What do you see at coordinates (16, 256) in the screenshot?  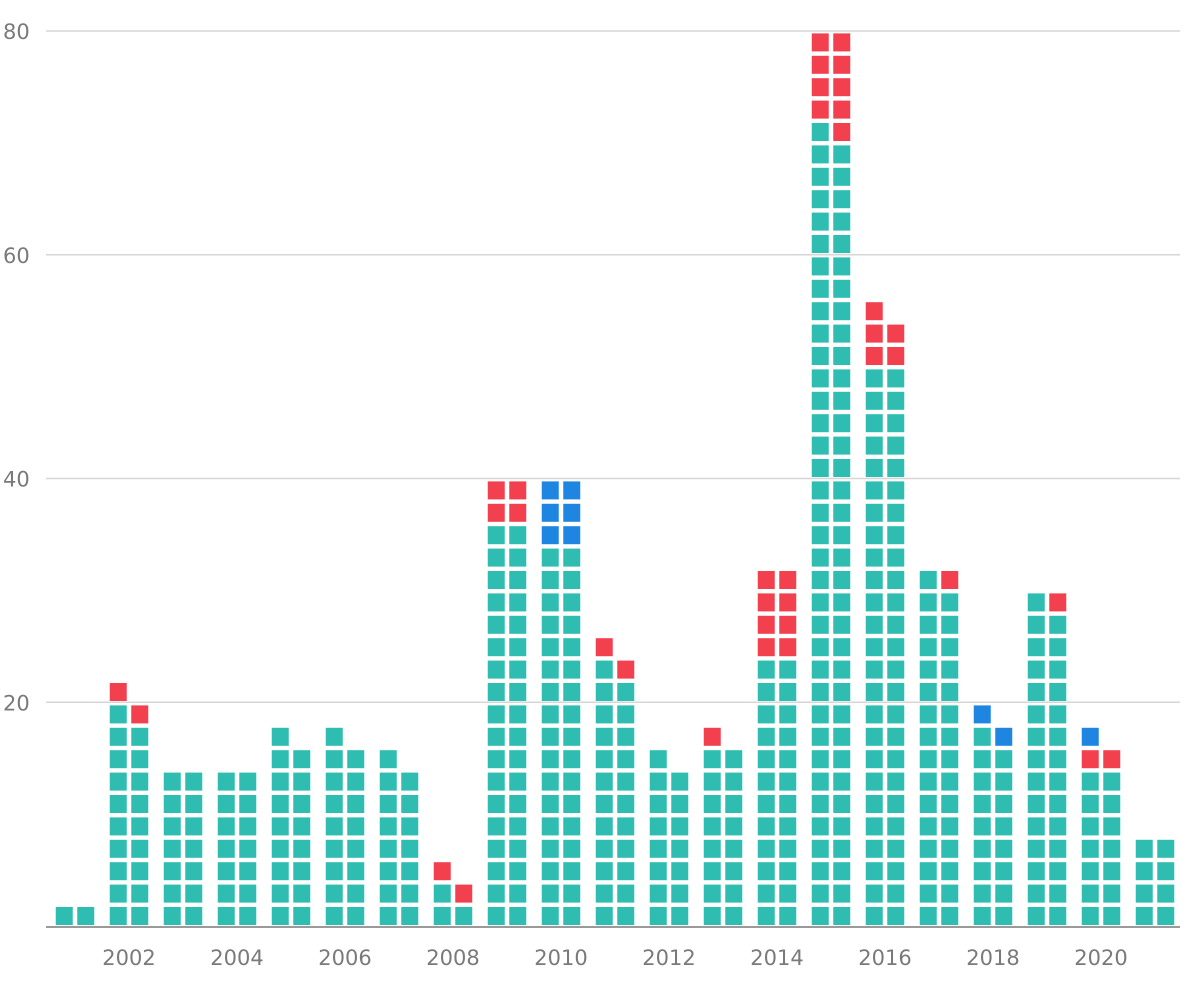 I see `y-tick-label: 60` at bounding box center [16, 256].